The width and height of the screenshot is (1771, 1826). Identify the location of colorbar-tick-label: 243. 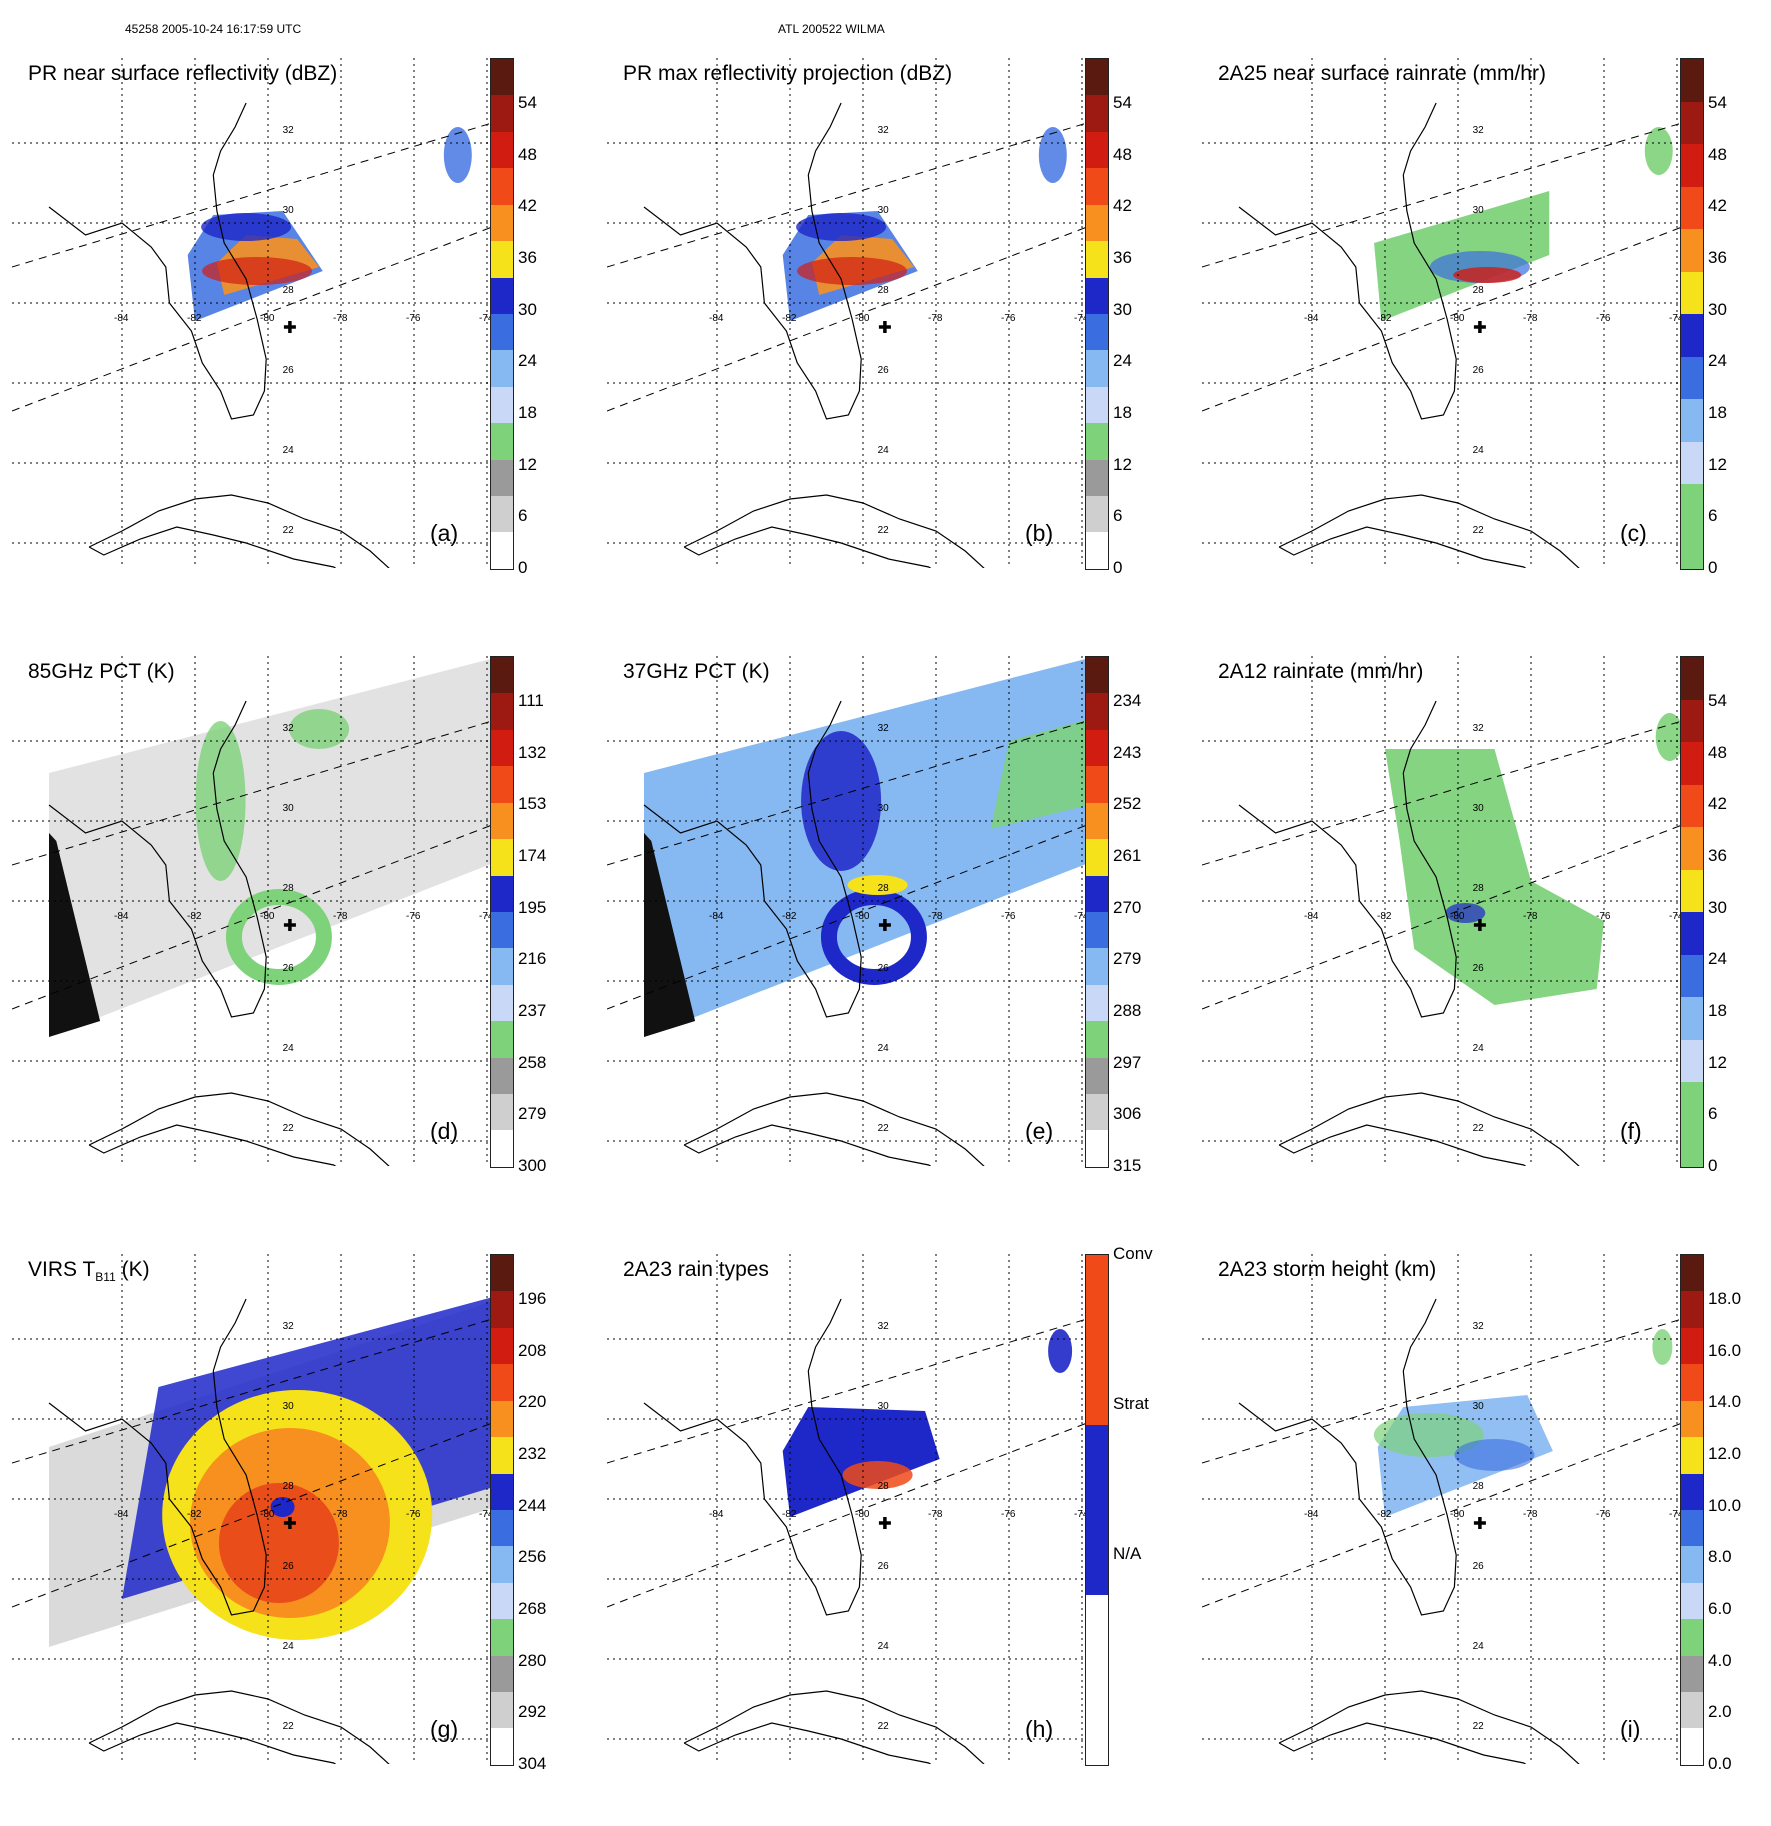
(1127, 752).